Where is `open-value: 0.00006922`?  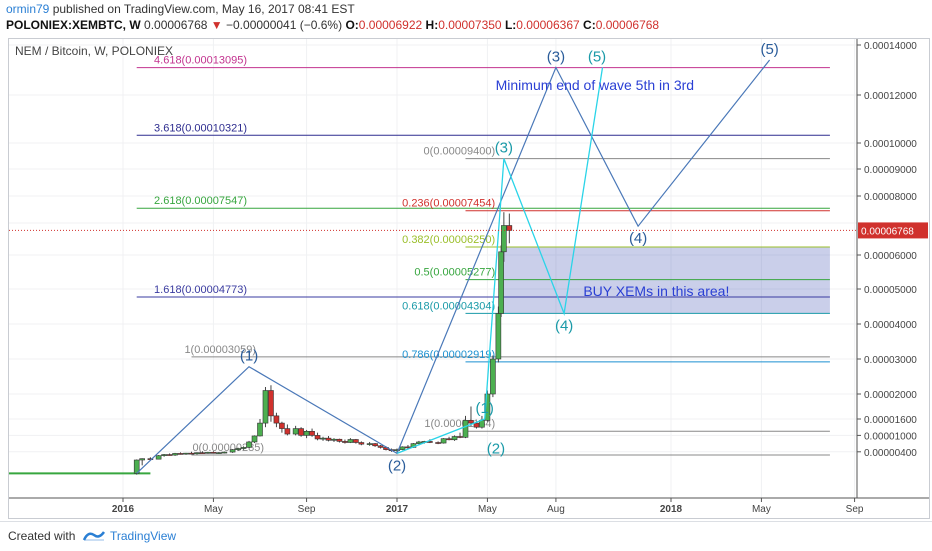
open-value: 0.00006922 is located at coordinates (390, 25).